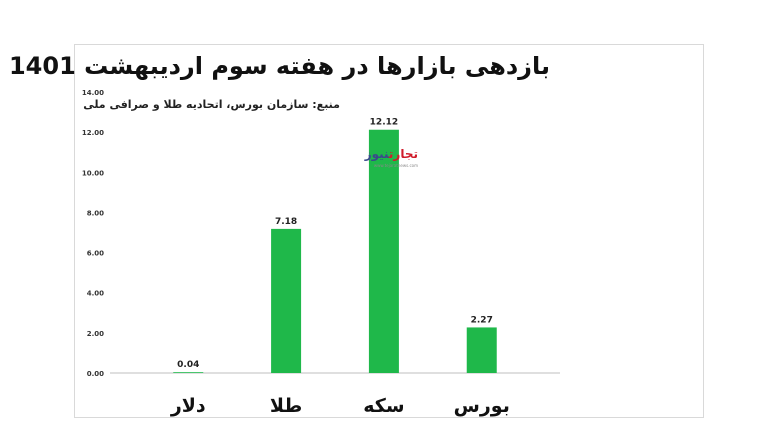 Image resolution: width=768 pixels, height=448 pixels. Describe the element at coordinates (95, 294) in the screenshot. I see `y-tick-label: 4.00` at that location.